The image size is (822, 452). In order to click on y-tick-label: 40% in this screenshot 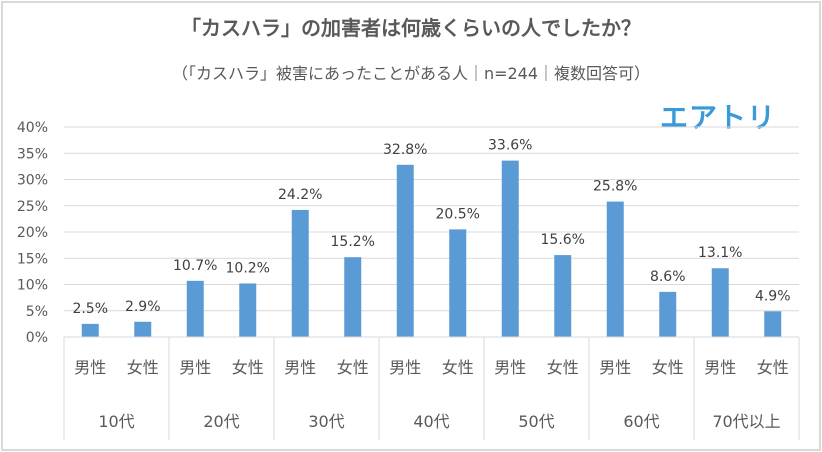, I will do `click(32, 128)`.